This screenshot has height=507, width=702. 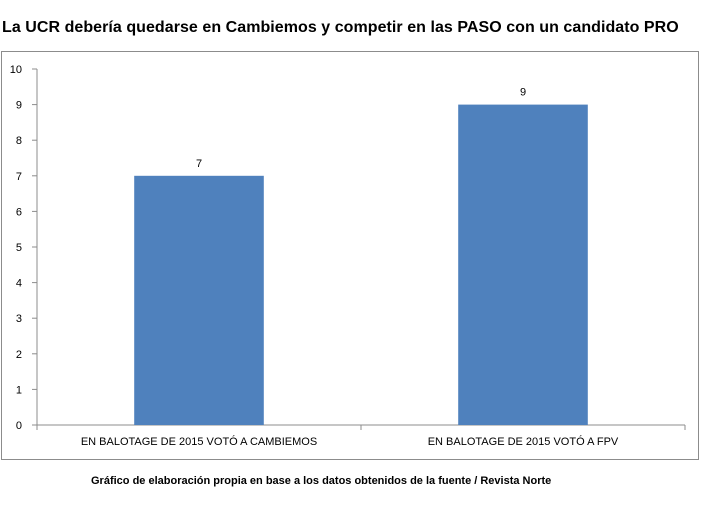 What do you see at coordinates (19, 355) in the screenshot?
I see `y-tick-label: 2` at bounding box center [19, 355].